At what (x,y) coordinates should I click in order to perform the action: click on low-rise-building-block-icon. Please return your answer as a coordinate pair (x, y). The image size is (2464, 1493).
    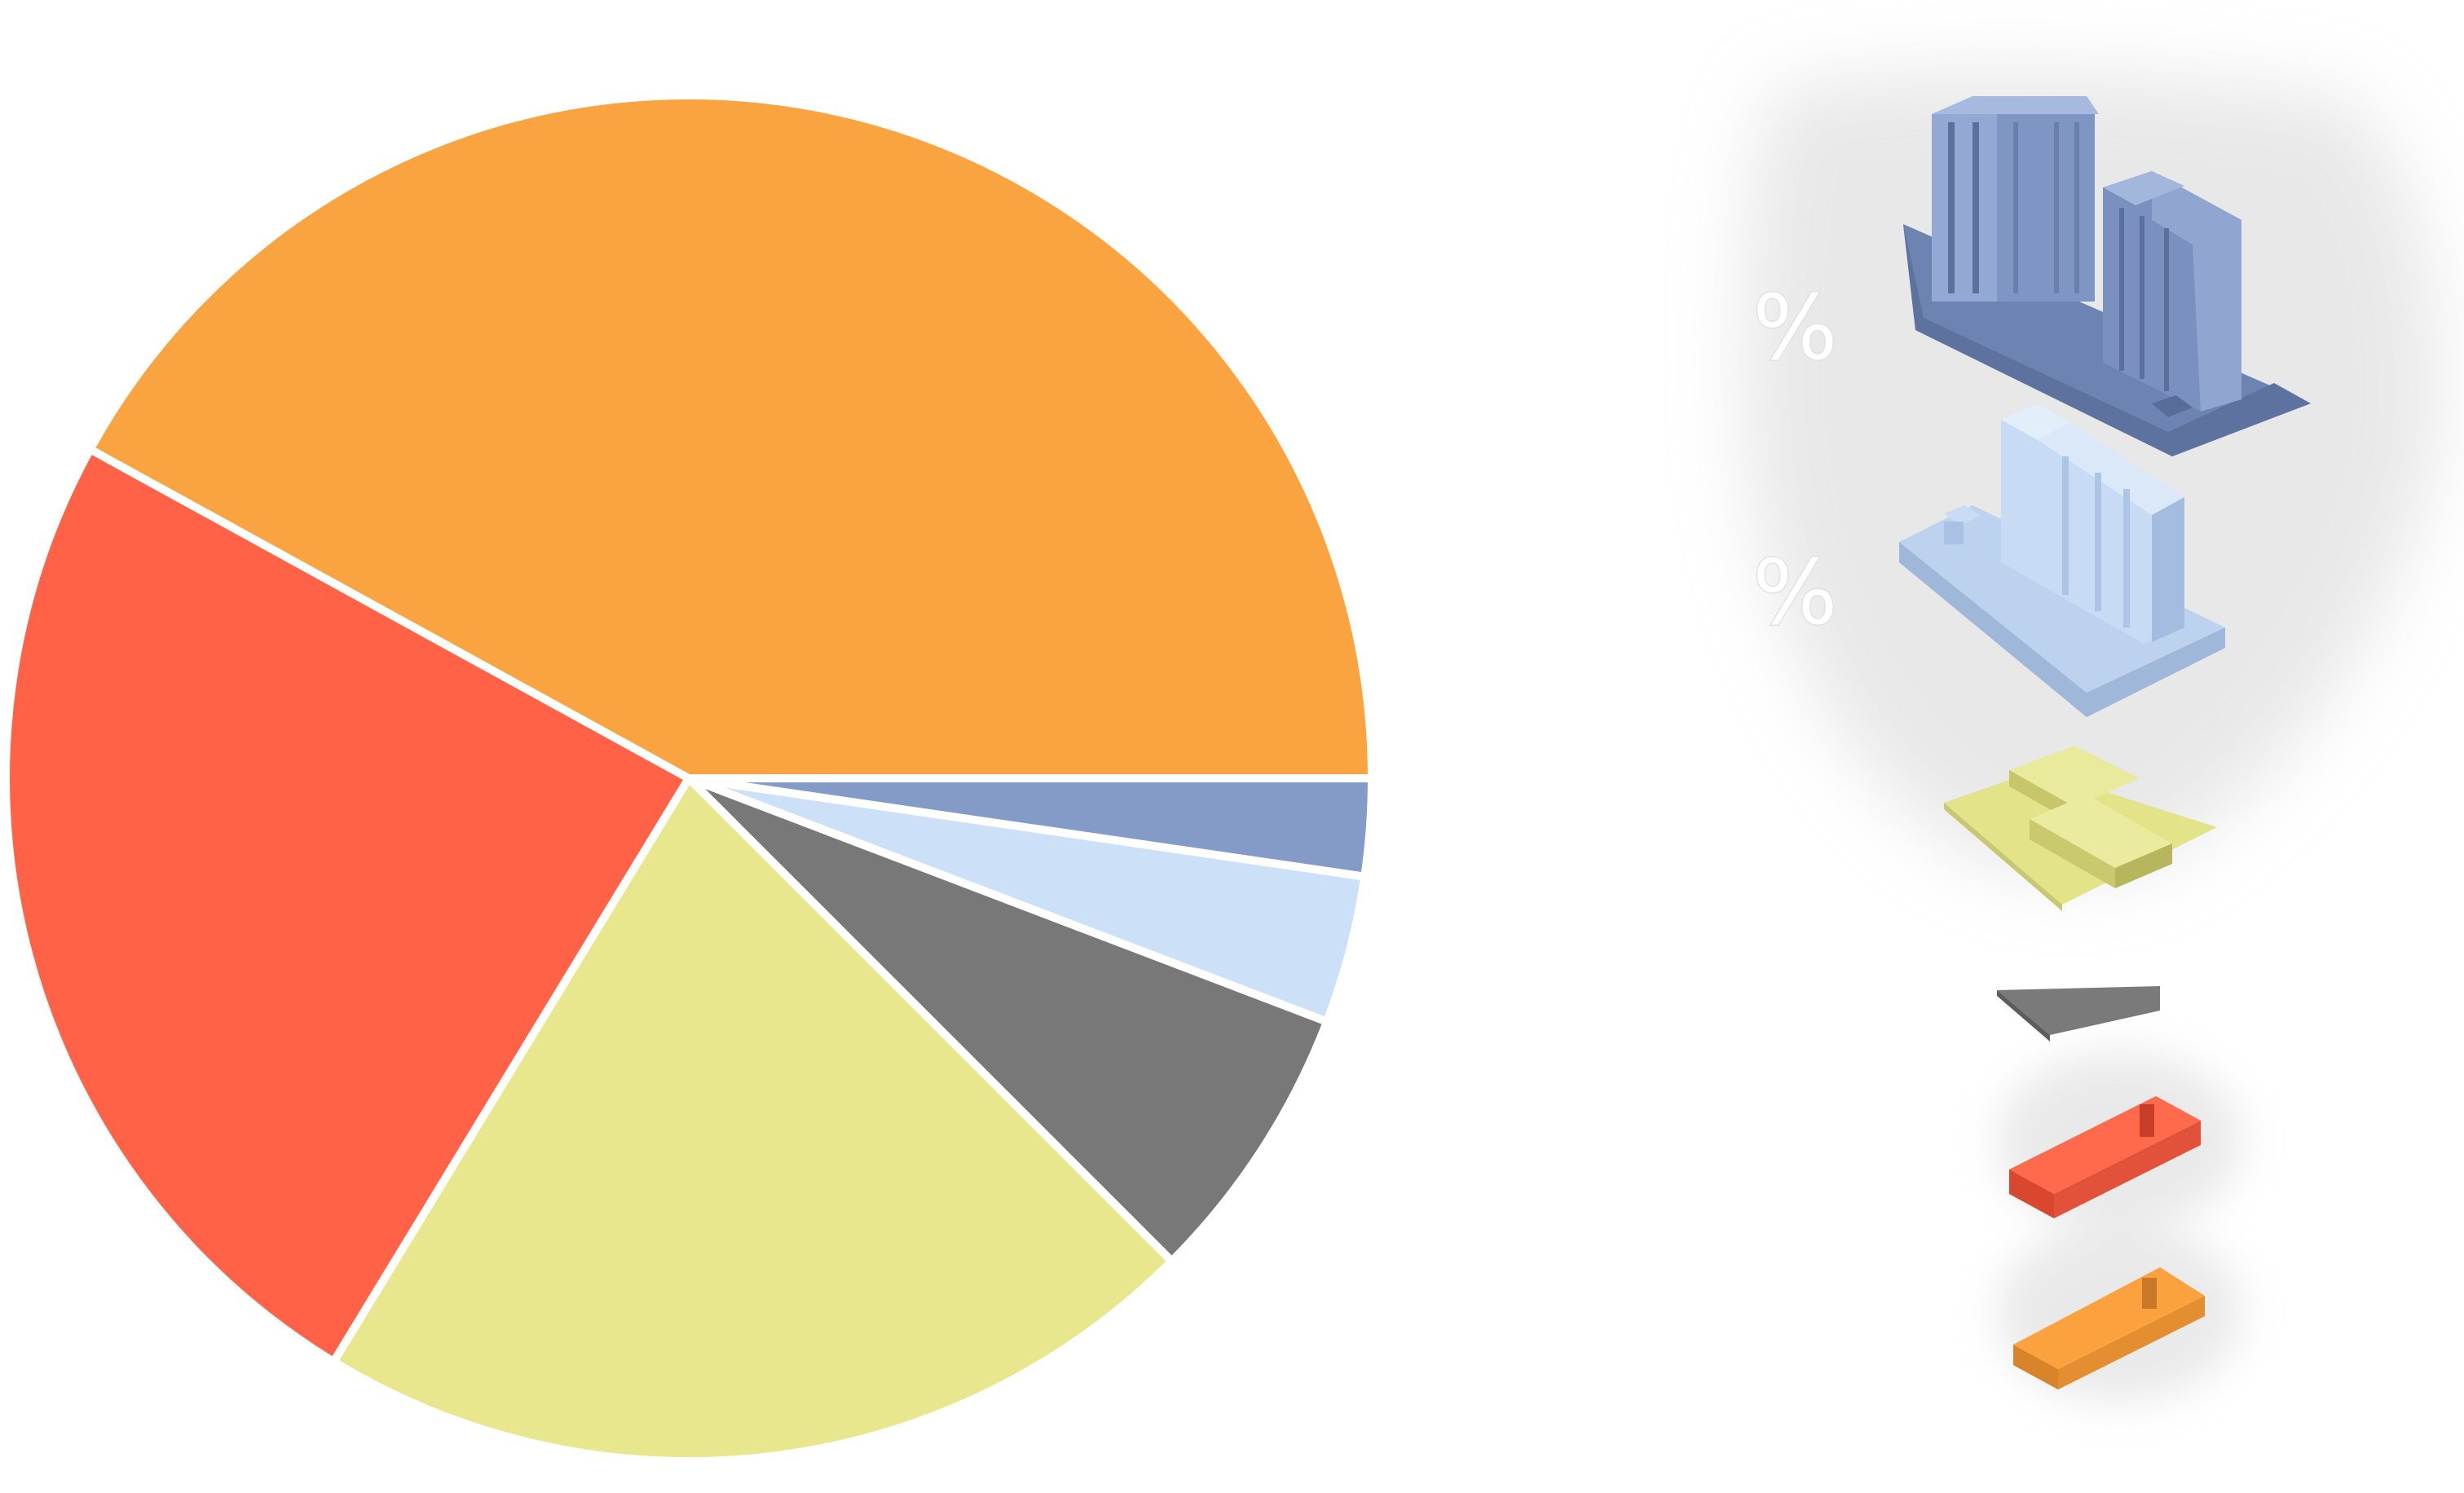
    Looking at the image, I should click on (2080, 828).